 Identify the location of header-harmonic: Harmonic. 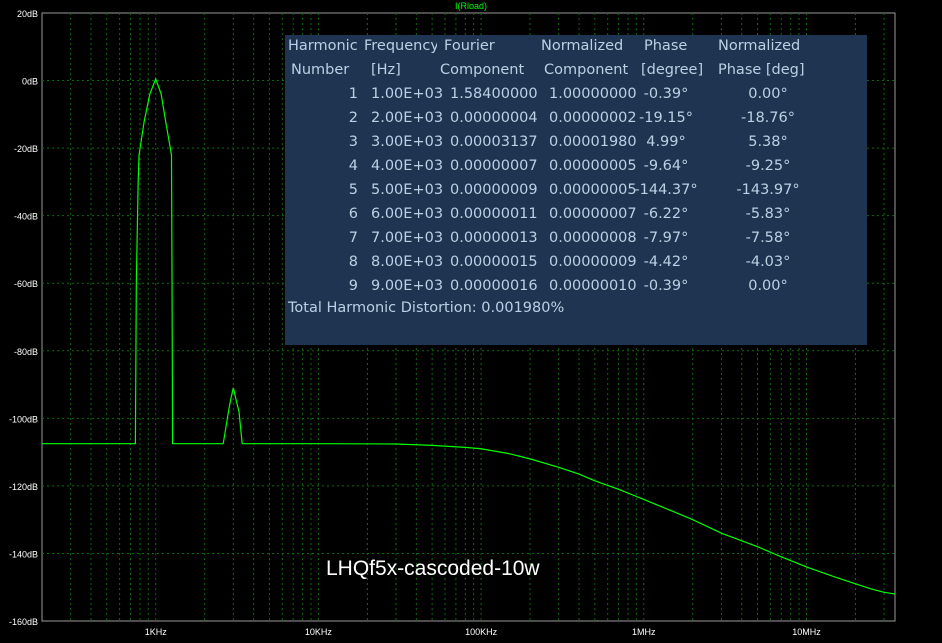
(323, 46).